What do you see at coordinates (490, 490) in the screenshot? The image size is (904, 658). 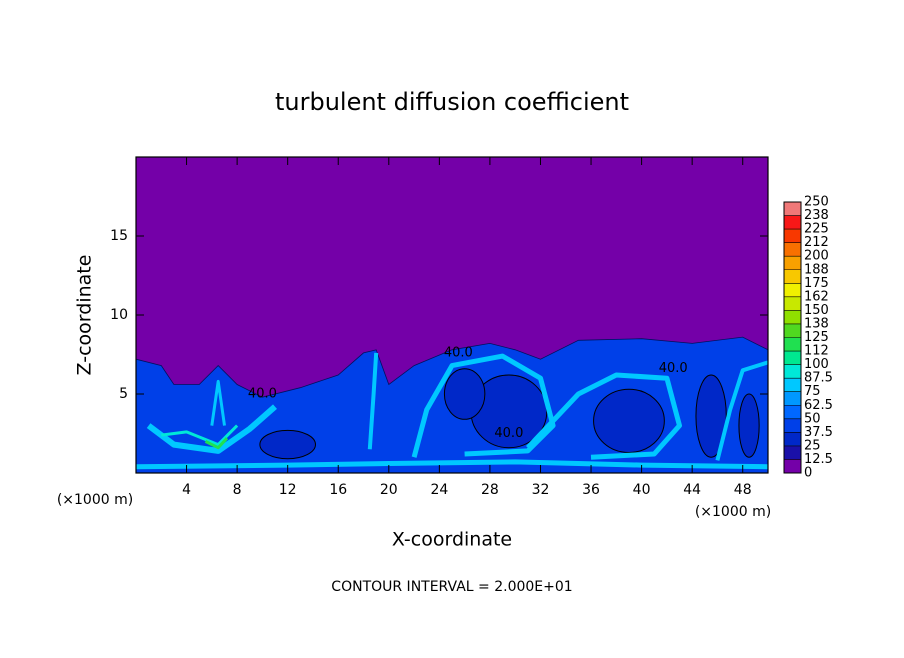 I see `x-tick-label: 28` at bounding box center [490, 490].